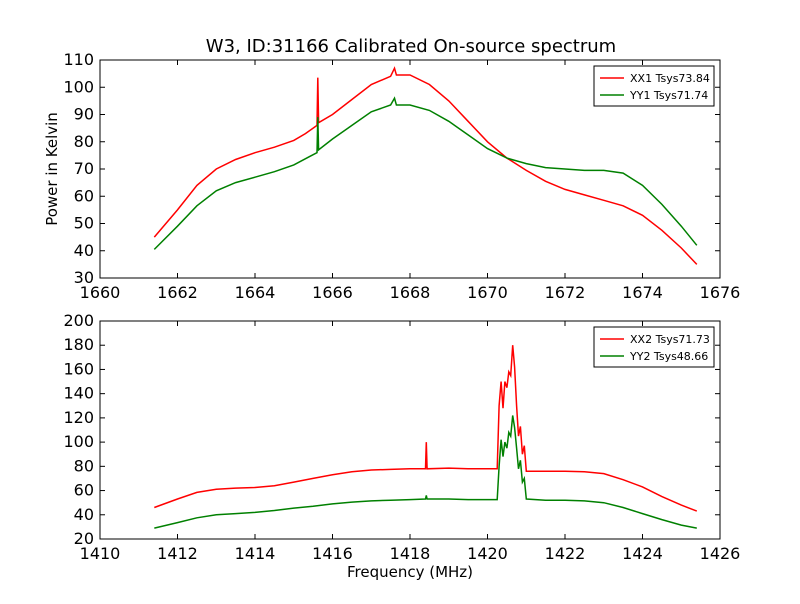 The height and width of the screenshot is (604, 800). What do you see at coordinates (78, 417) in the screenshot?
I see `y-tick-label: 120` at bounding box center [78, 417].